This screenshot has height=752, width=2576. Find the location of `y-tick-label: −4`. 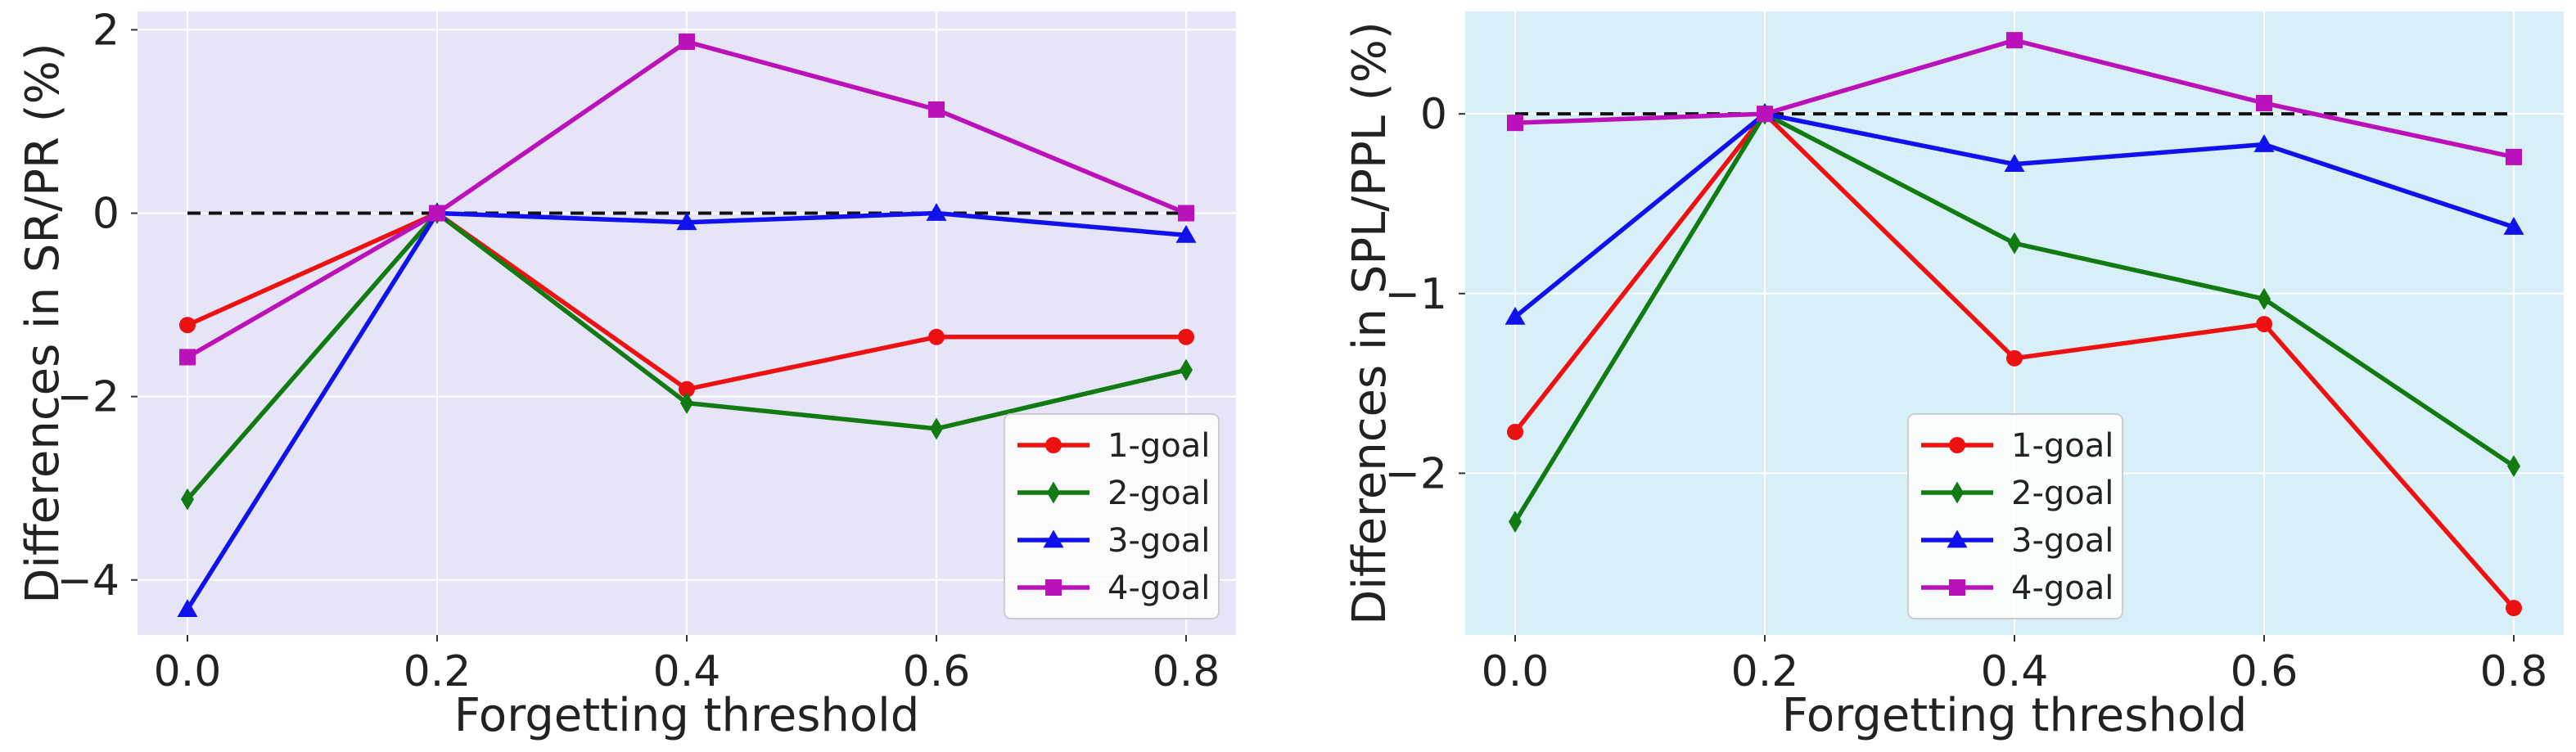

y-tick-label: −4 is located at coordinates (88, 581).